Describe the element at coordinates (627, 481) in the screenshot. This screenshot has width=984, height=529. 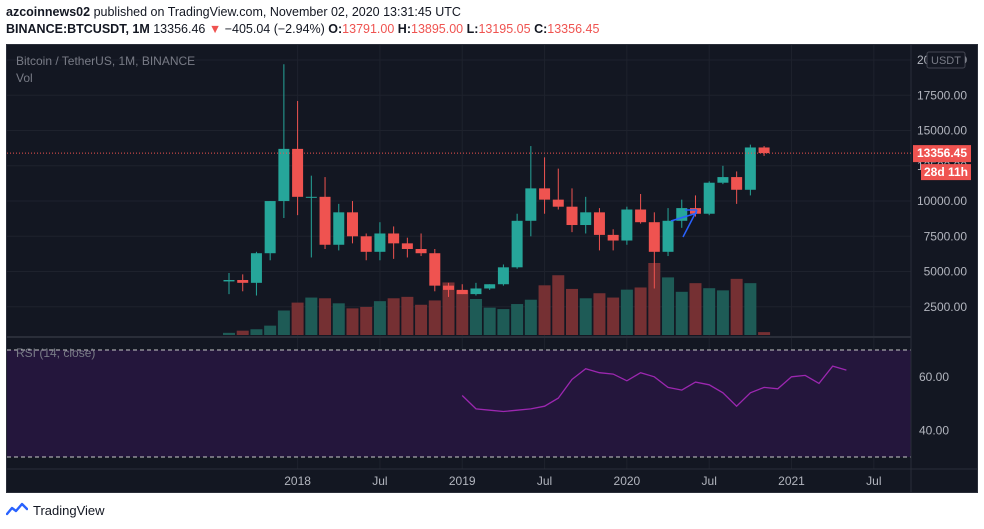
I see `time-tick-label: 2020` at that location.